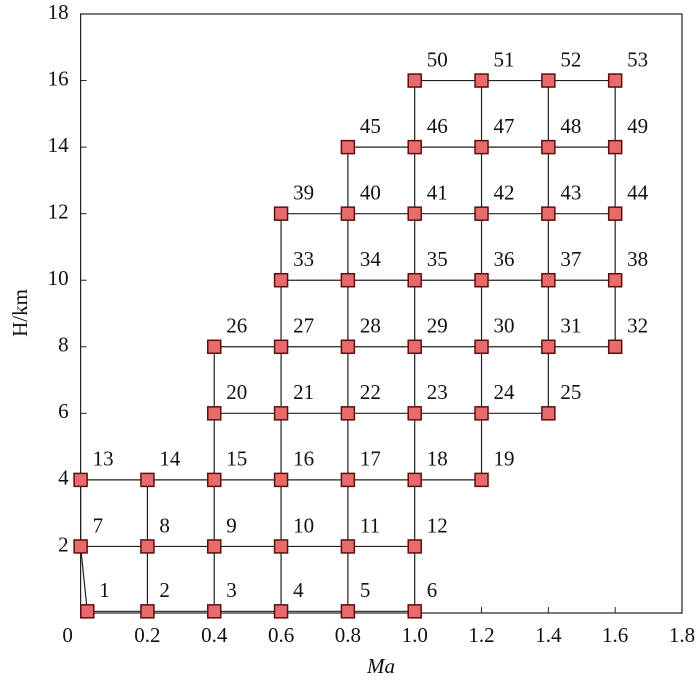 The image size is (700, 694). I want to click on point-label: 7, so click(98, 525).